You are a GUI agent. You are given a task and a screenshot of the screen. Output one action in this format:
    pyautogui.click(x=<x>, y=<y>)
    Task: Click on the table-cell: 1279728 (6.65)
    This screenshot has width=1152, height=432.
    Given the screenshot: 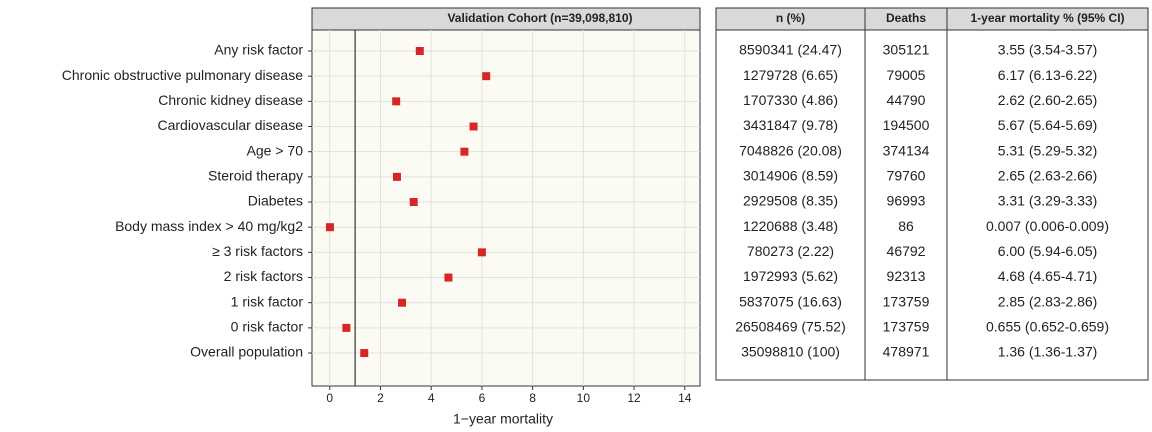 What is the action you would take?
    pyautogui.click(x=790, y=75)
    